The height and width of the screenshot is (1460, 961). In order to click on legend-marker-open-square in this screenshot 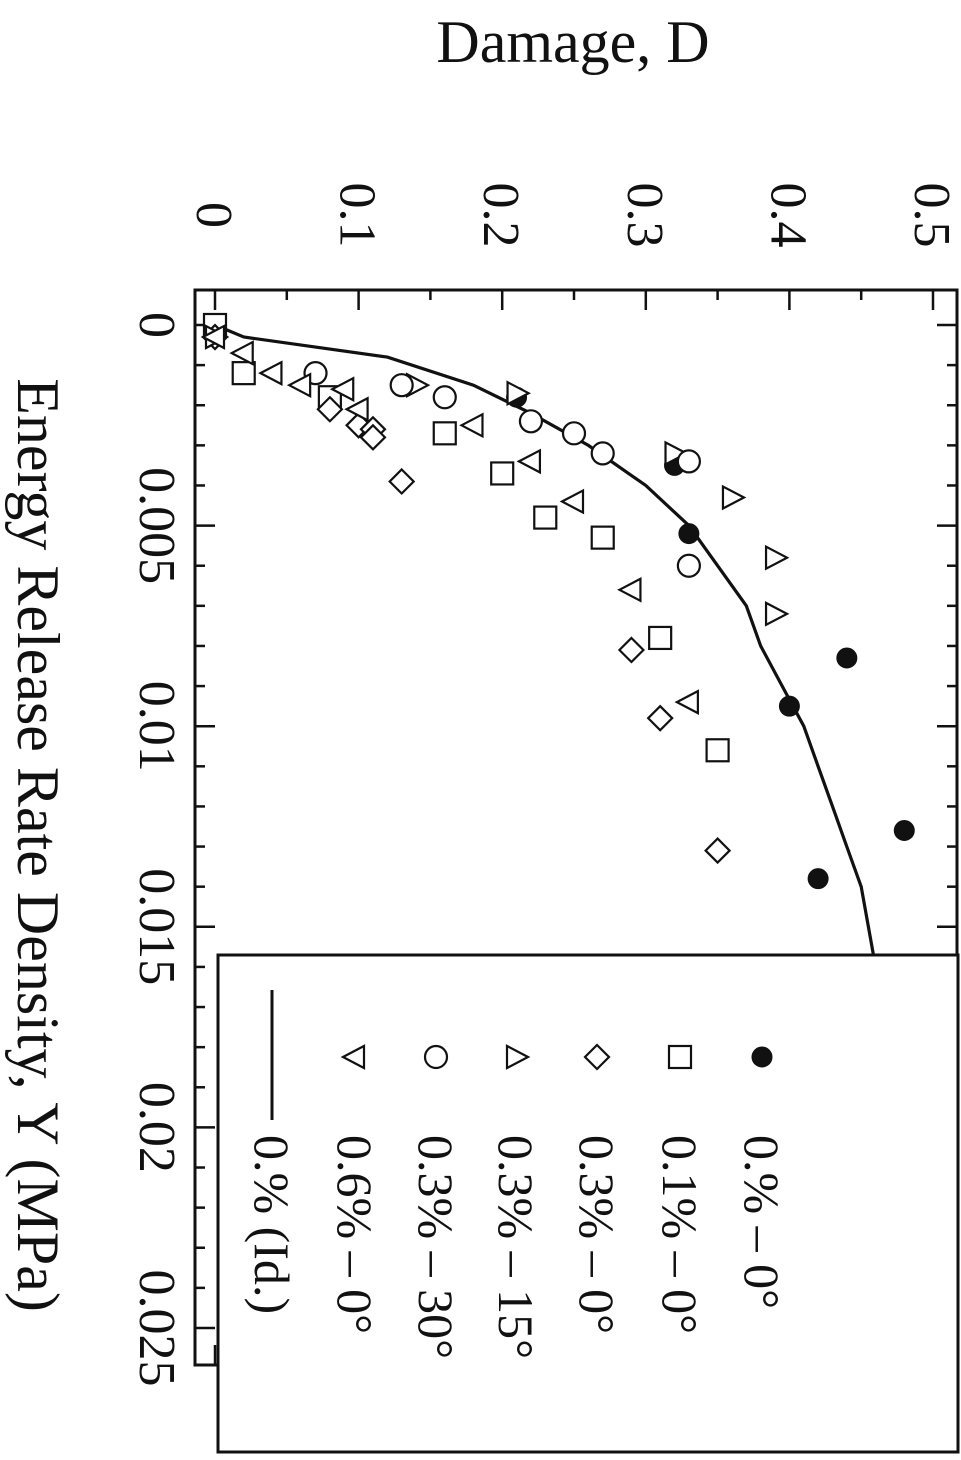, I will do `click(680, 1057)`.